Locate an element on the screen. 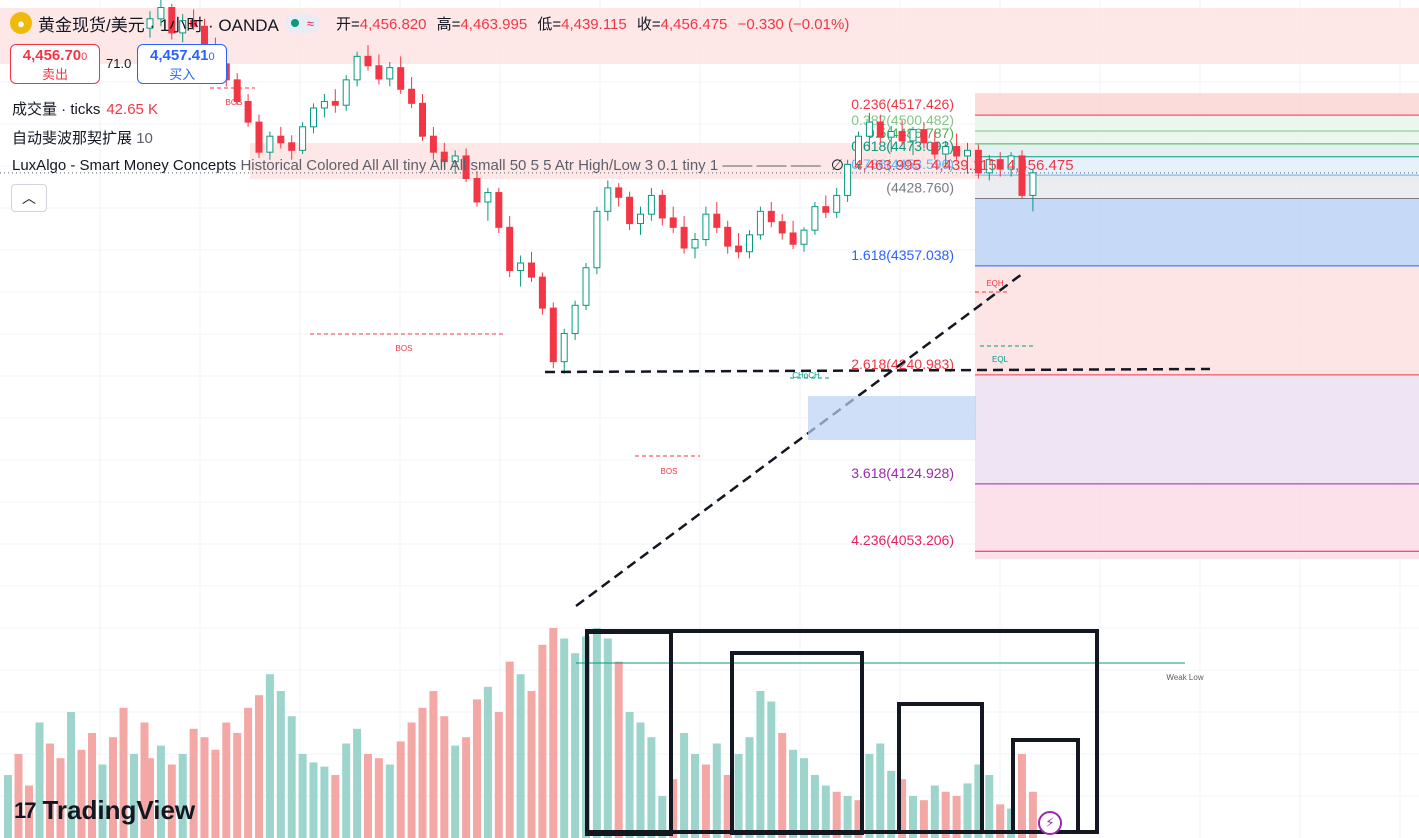 This screenshot has height=838, width=1419. indicator-volume-value: 42.65 K is located at coordinates (132, 109).